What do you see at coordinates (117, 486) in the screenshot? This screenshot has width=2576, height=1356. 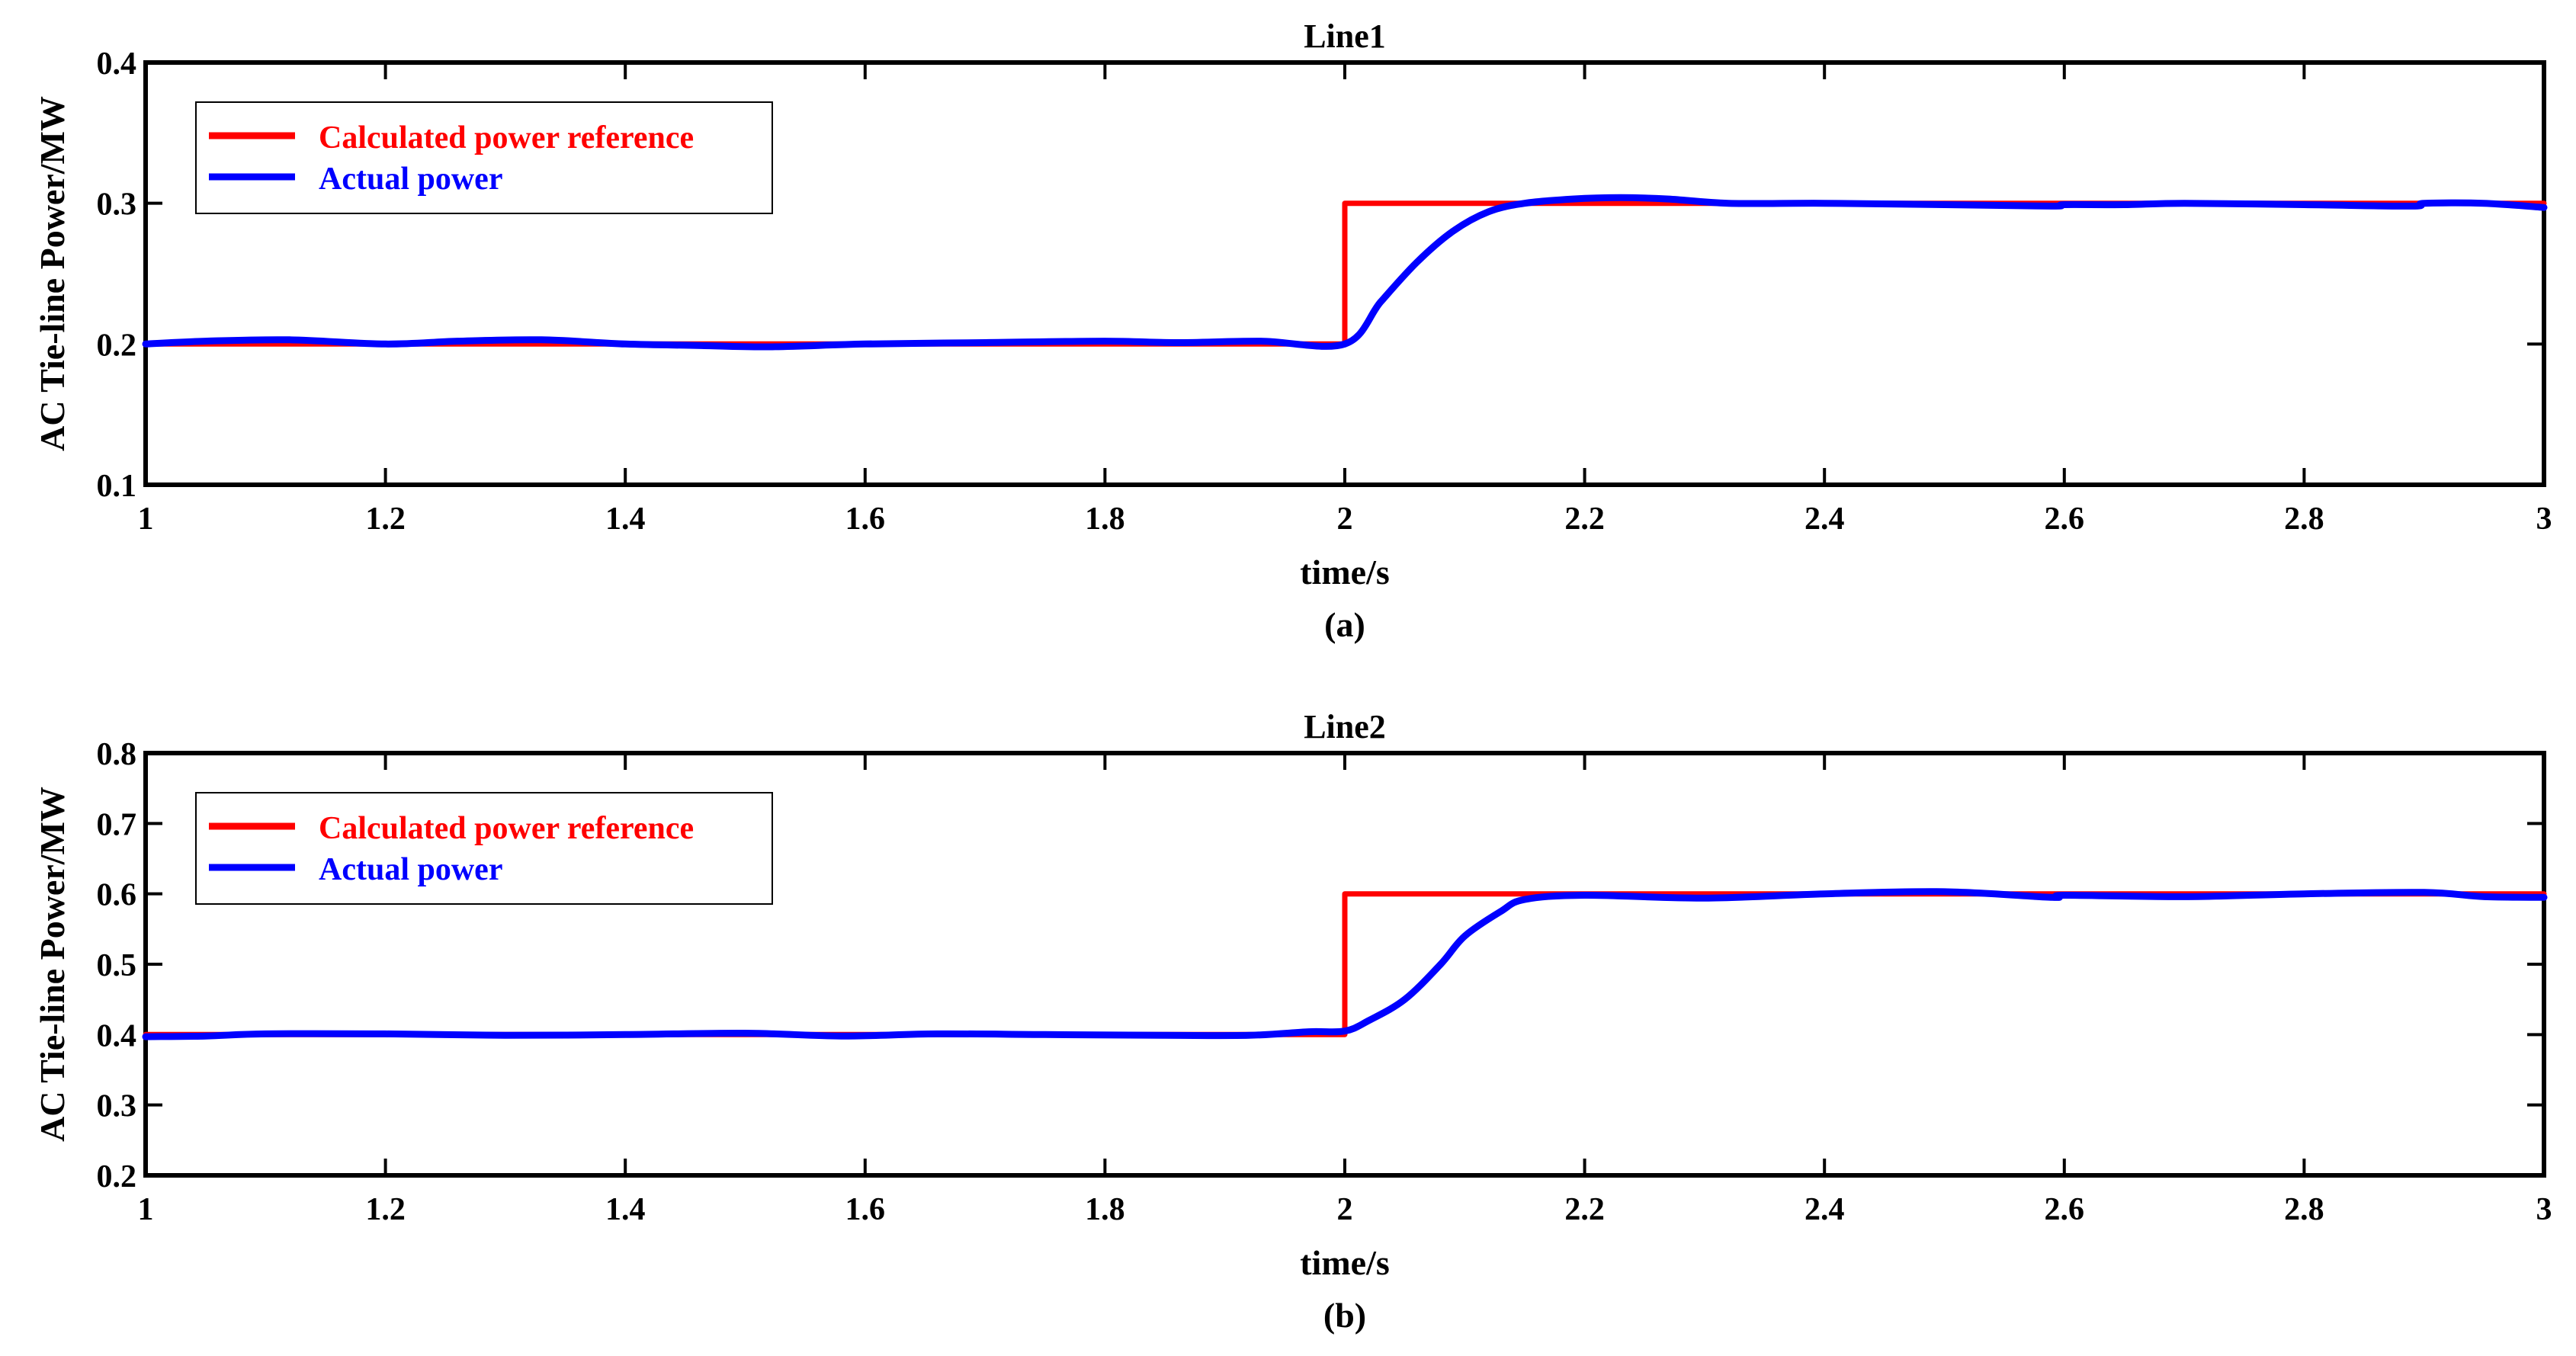 I see `y-tick-label: 0.1` at bounding box center [117, 486].